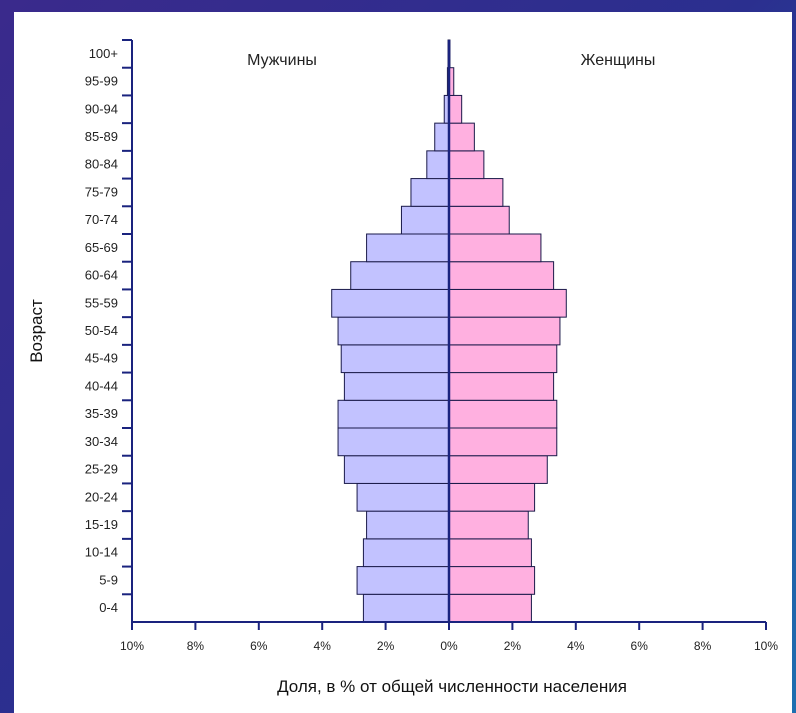 The width and height of the screenshot is (796, 713). I want to click on y-tick-label-45-49: 45-49, so click(101, 358).